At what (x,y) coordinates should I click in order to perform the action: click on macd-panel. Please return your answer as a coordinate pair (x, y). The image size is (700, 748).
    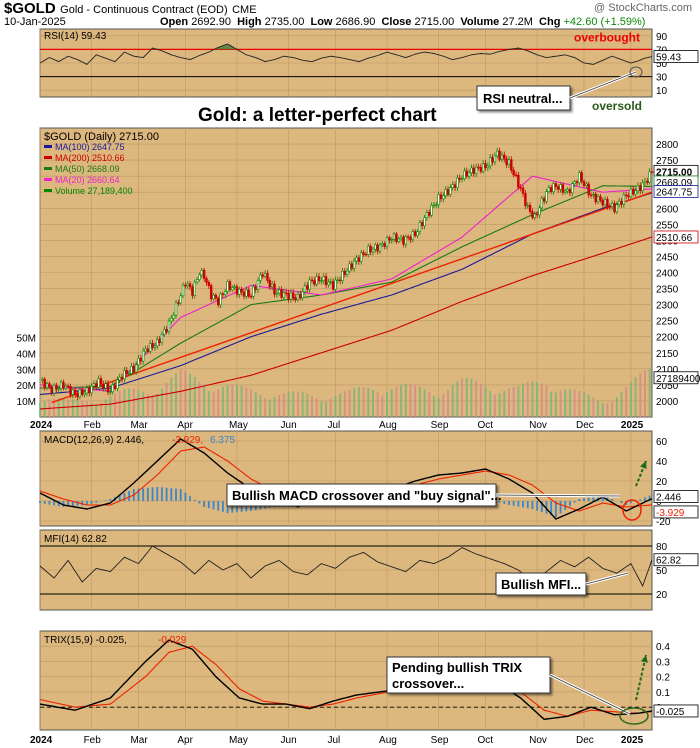
    Looking at the image, I should click on (346, 478).